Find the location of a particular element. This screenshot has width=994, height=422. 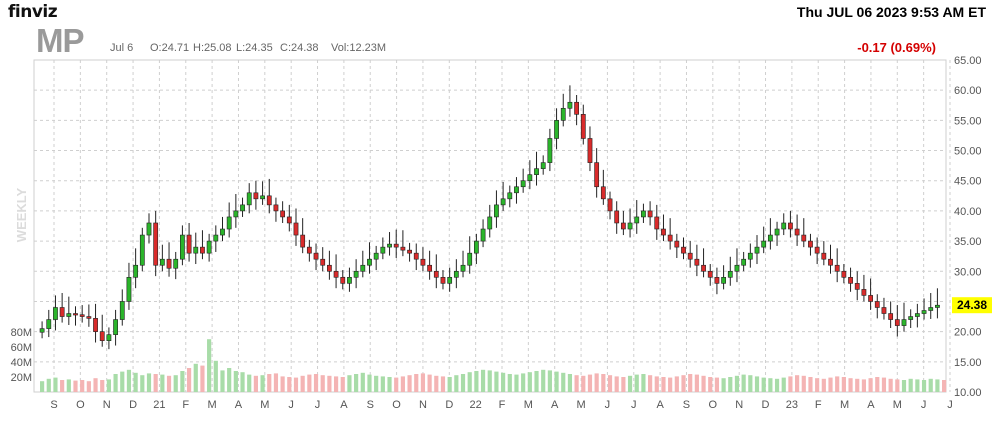

ohlc-open: O:24.71 is located at coordinates (170, 48).